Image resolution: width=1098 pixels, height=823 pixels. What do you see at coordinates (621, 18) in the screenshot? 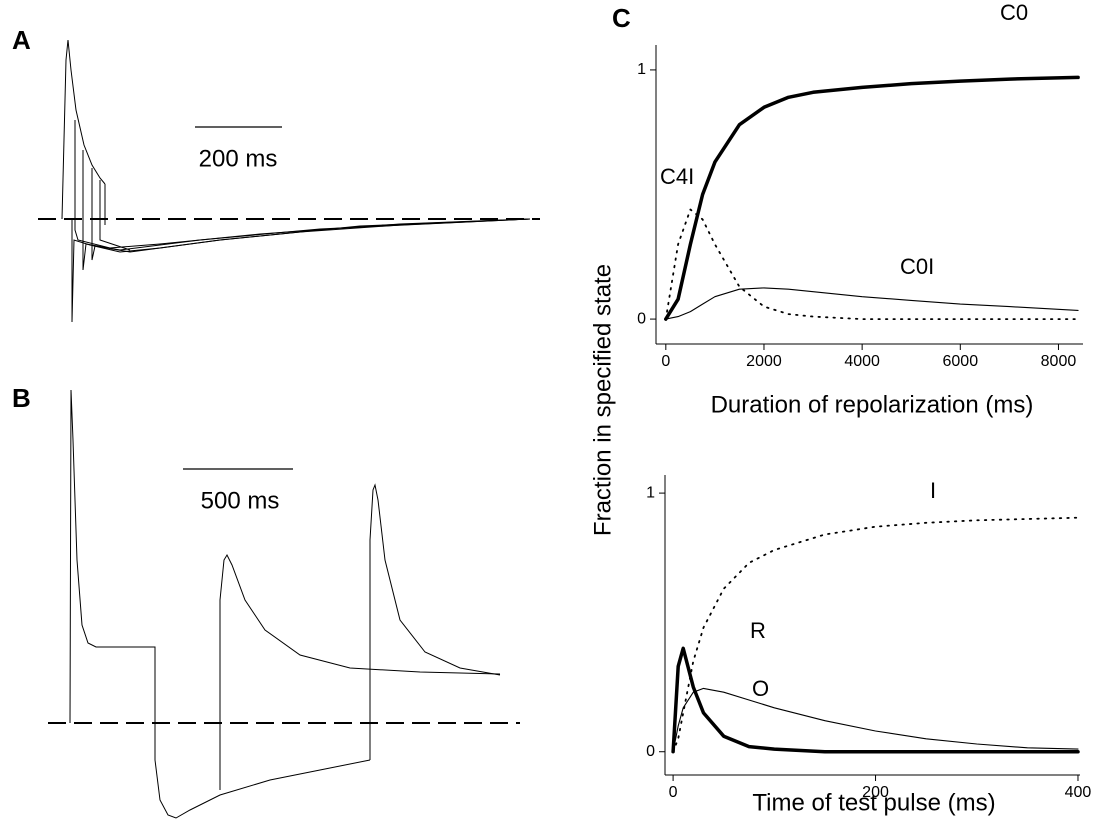
I see `panel-label: C` at bounding box center [621, 18].